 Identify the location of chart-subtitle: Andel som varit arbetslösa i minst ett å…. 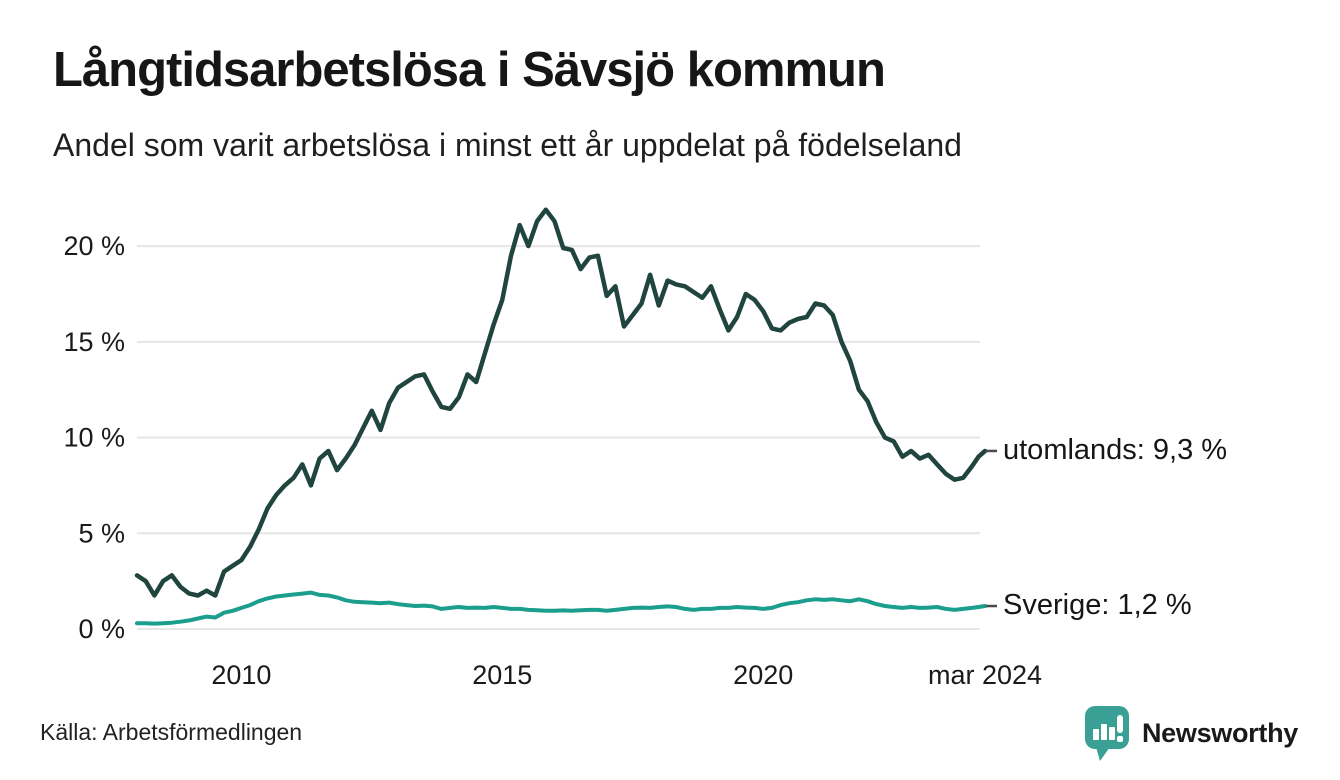
(507, 145).